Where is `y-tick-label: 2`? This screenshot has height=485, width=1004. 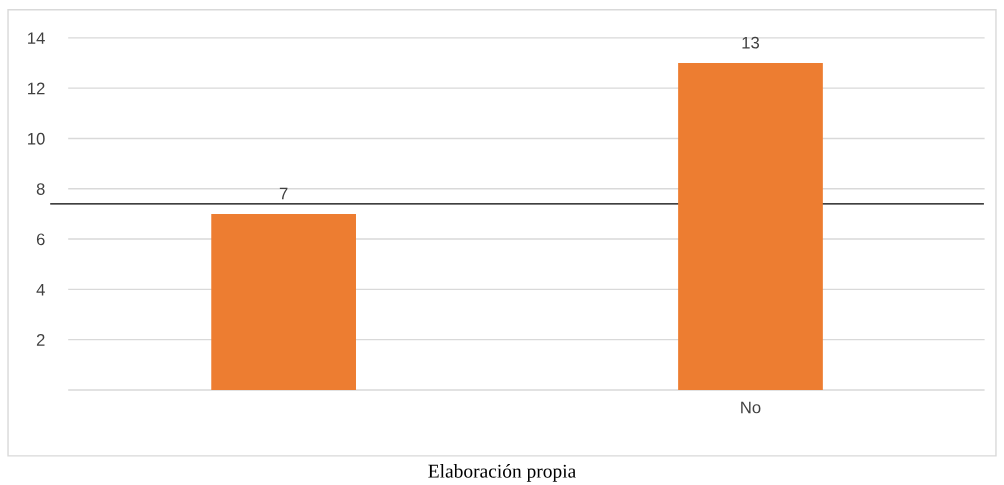
y-tick-label: 2 is located at coordinates (40, 340).